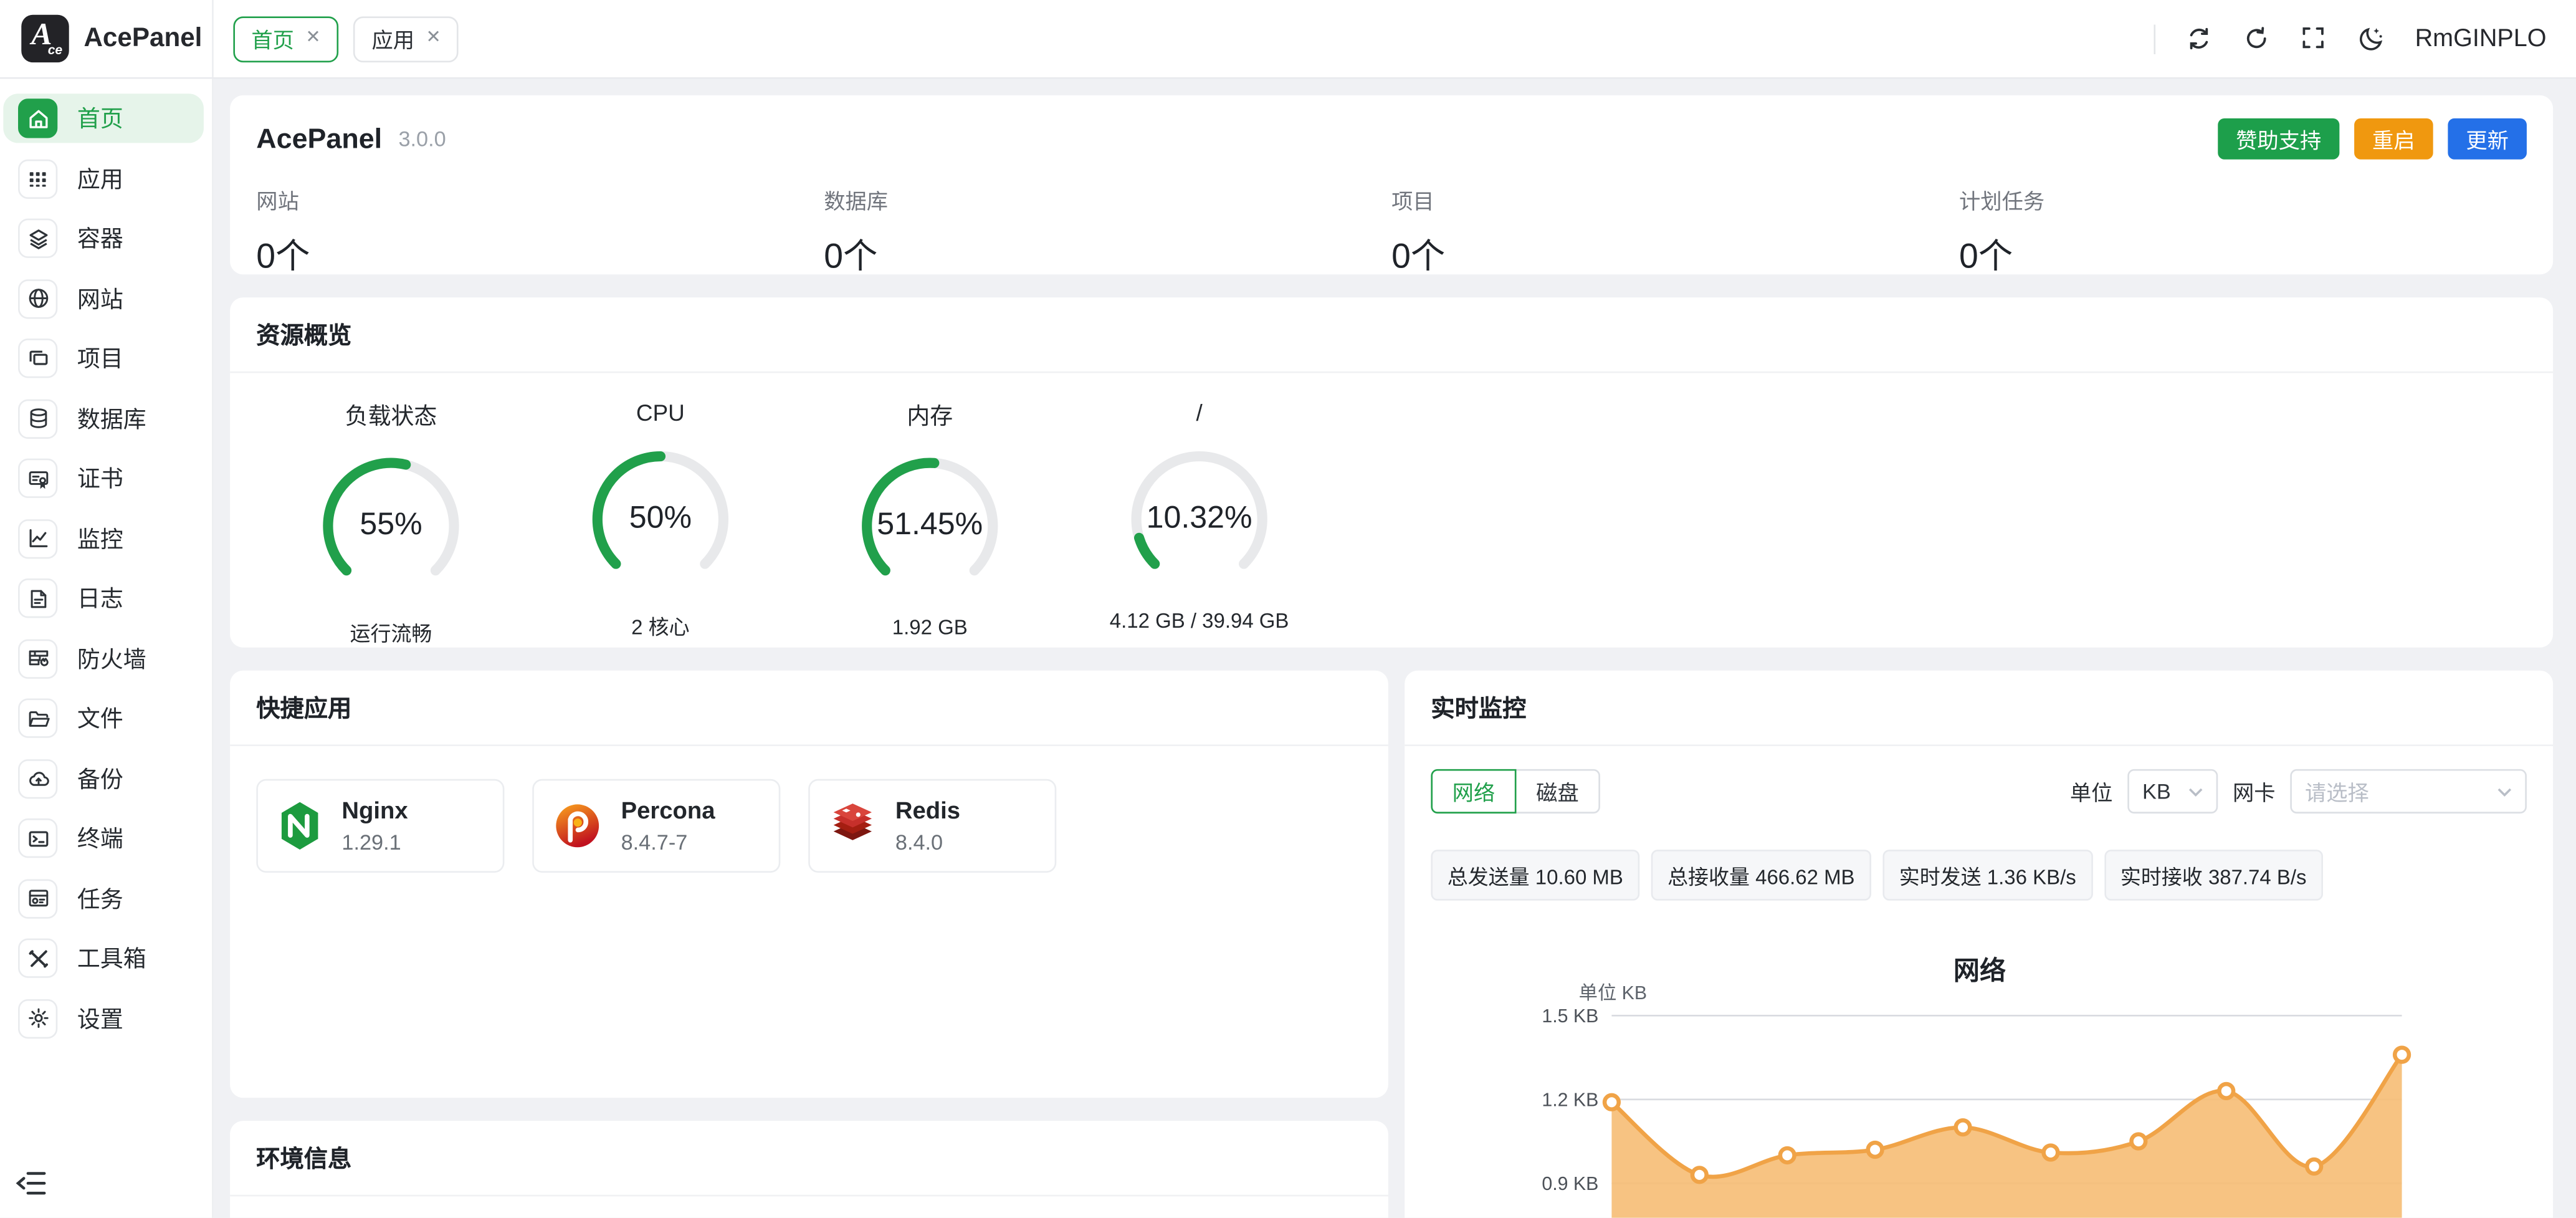 The height and width of the screenshot is (1218, 2576). What do you see at coordinates (38, 358) in the screenshot?
I see `projects-icon` at bounding box center [38, 358].